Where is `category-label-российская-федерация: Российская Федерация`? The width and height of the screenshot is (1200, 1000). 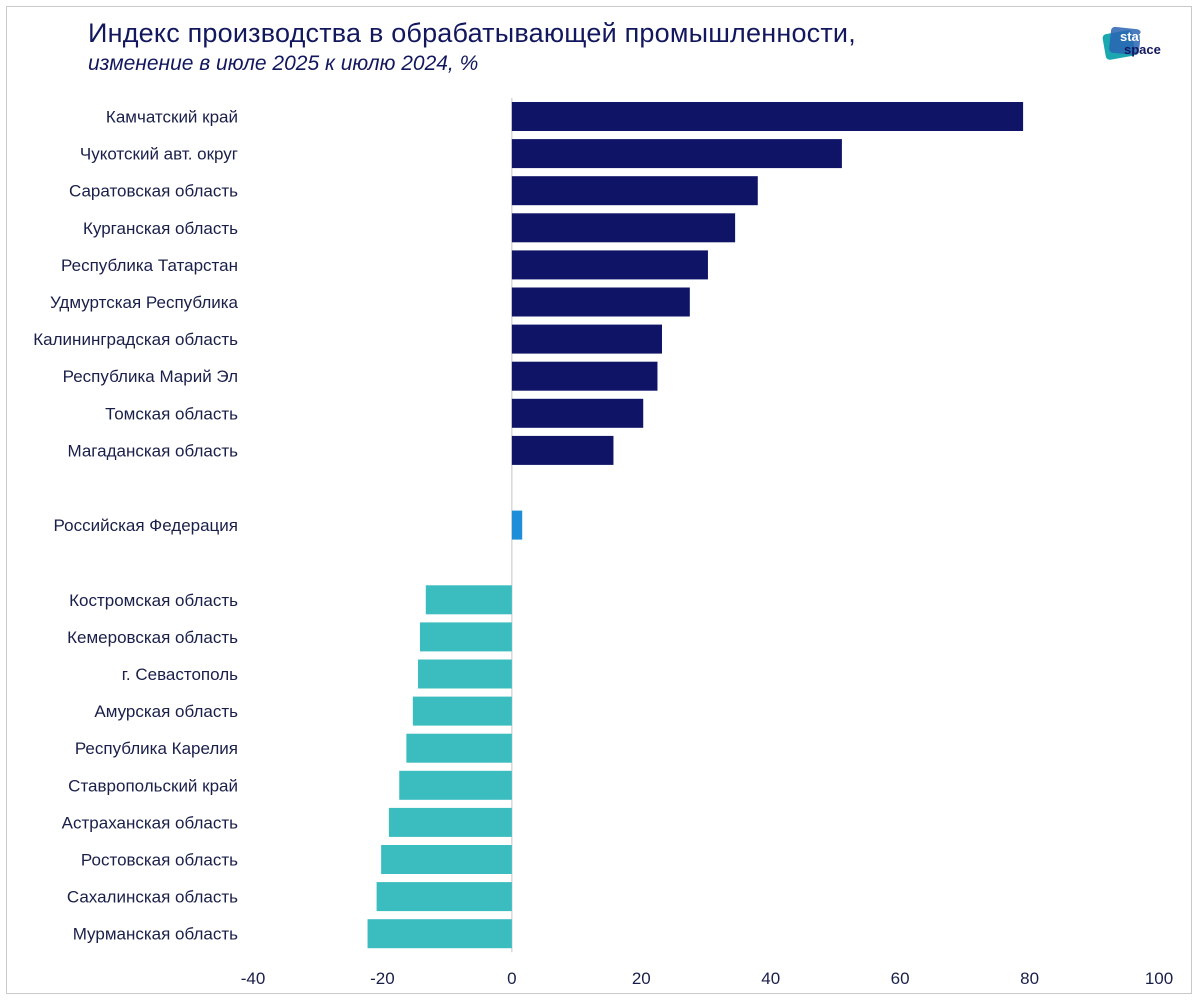 category-label-российская-федерация: Российская Федерация is located at coordinates (146, 525).